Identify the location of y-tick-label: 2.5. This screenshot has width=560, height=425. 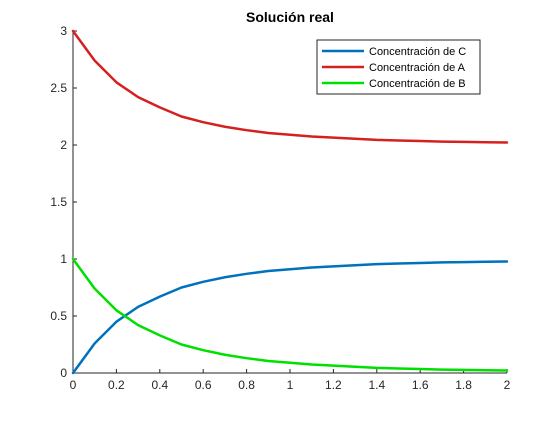
(58, 88).